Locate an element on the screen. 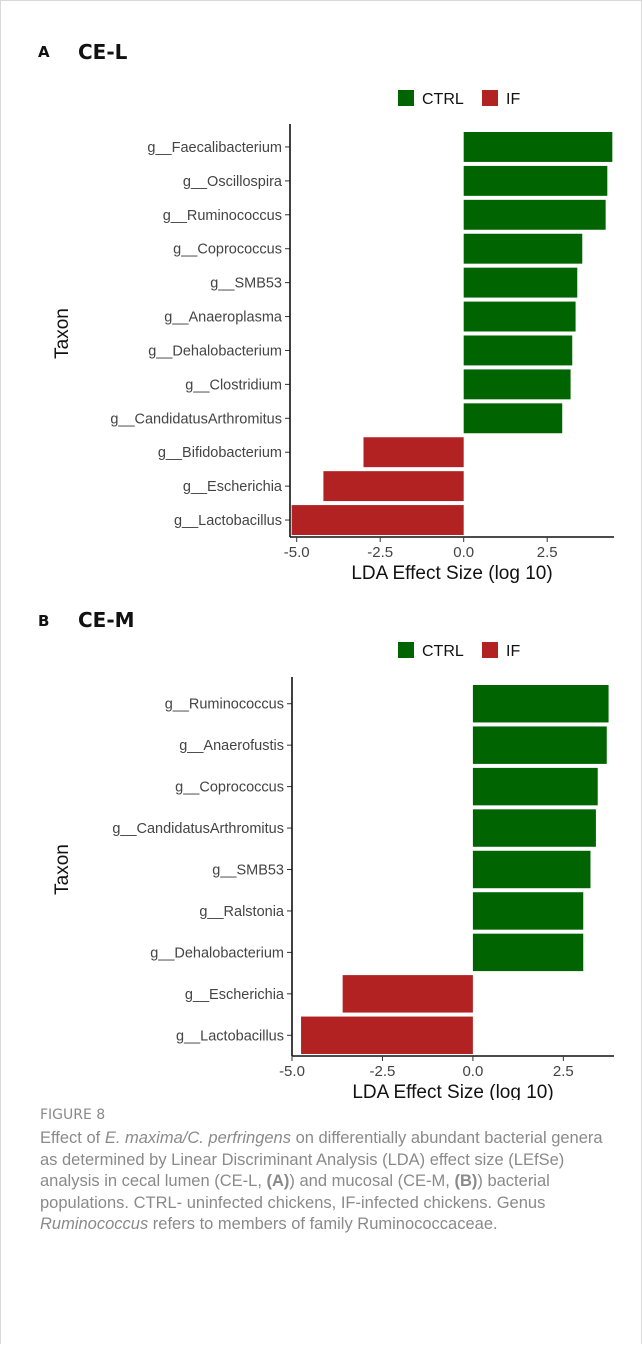  panel-a-letter: A is located at coordinates (44, 52).